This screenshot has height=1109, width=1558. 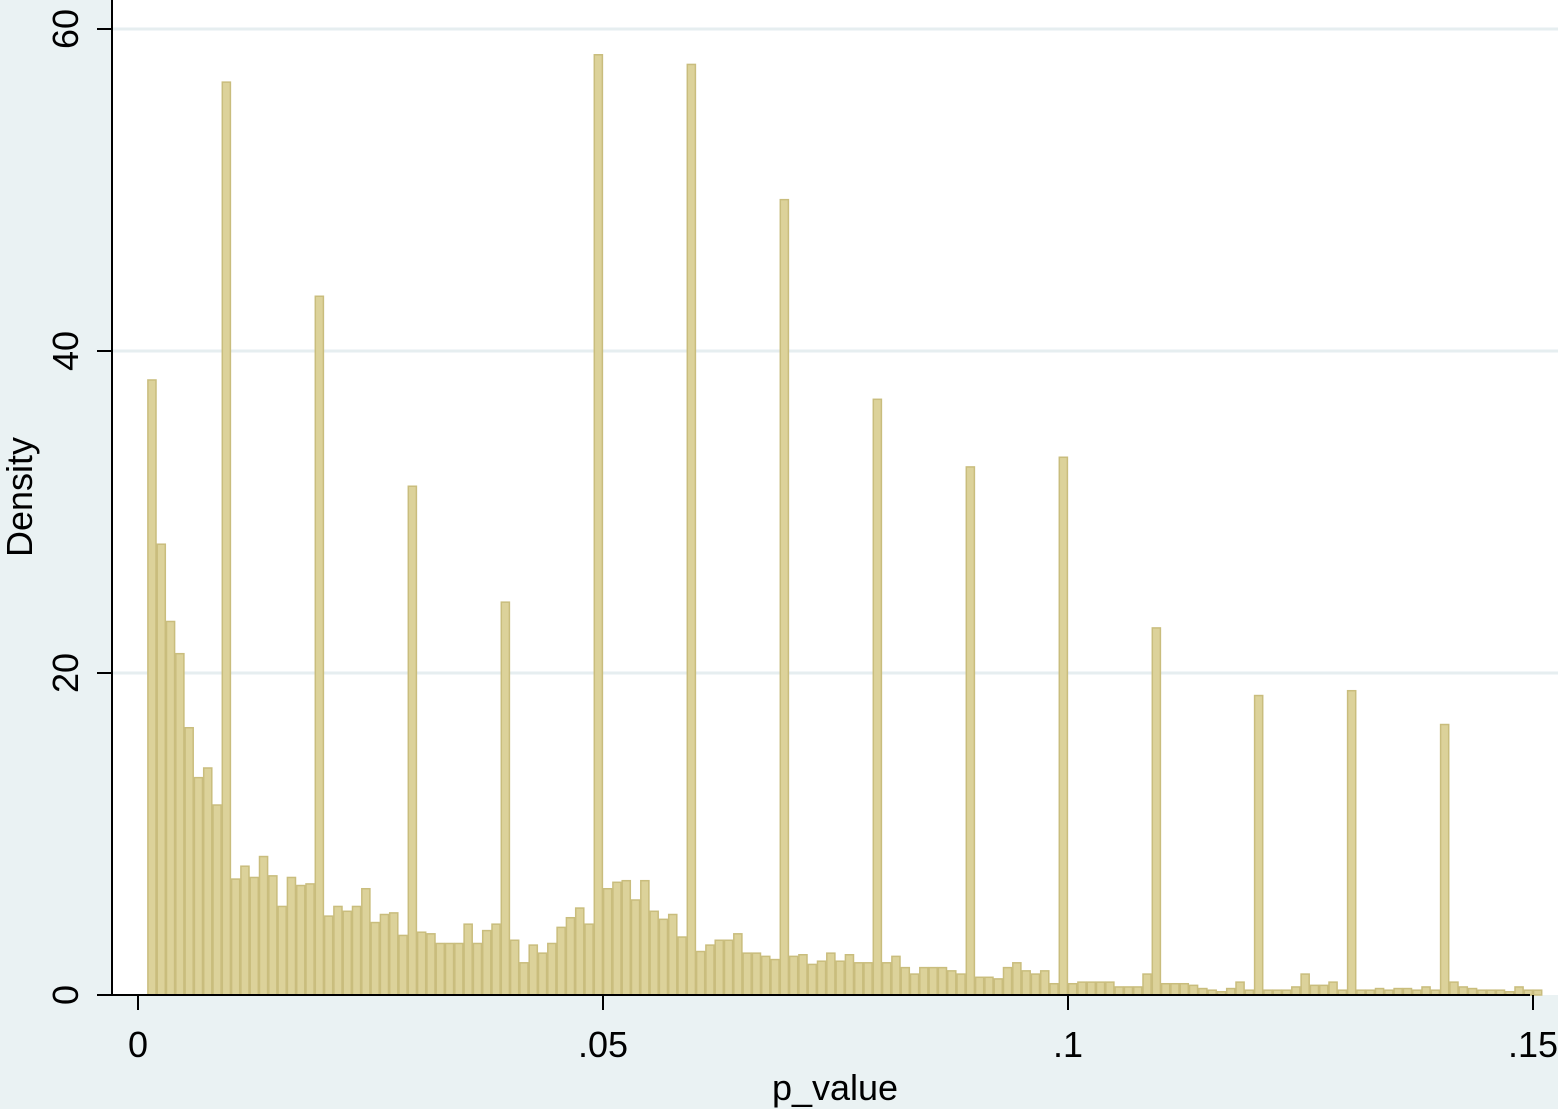 What do you see at coordinates (835, 1087) in the screenshot?
I see `x-axis-title: p_value` at bounding box center [835, 1087].